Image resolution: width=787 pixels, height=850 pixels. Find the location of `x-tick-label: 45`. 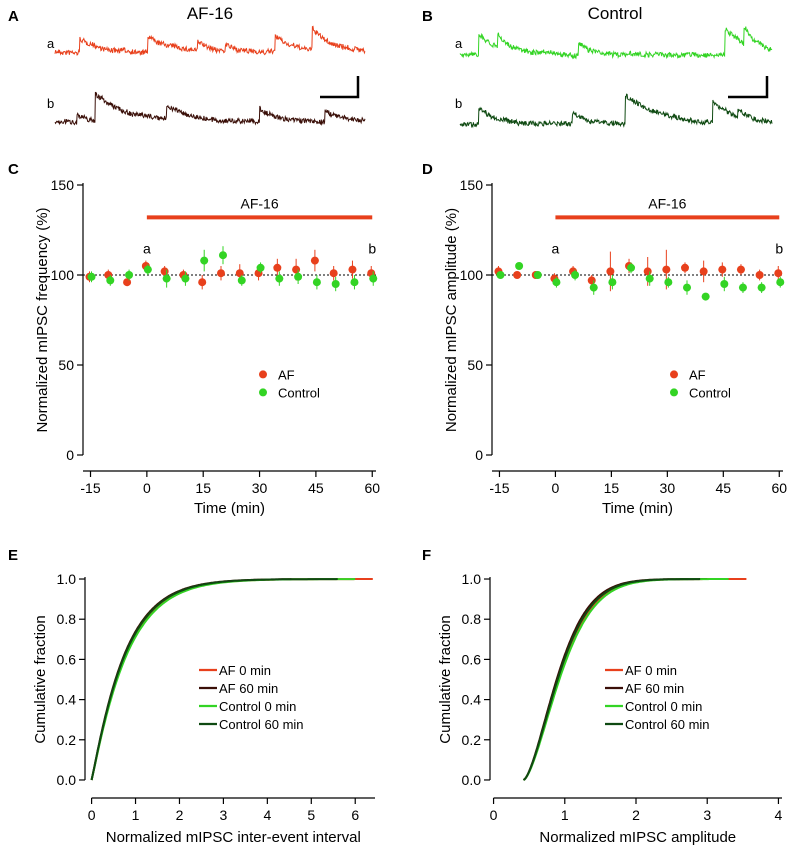

x-tick-label: 45 is located at coordinates (724, 488).